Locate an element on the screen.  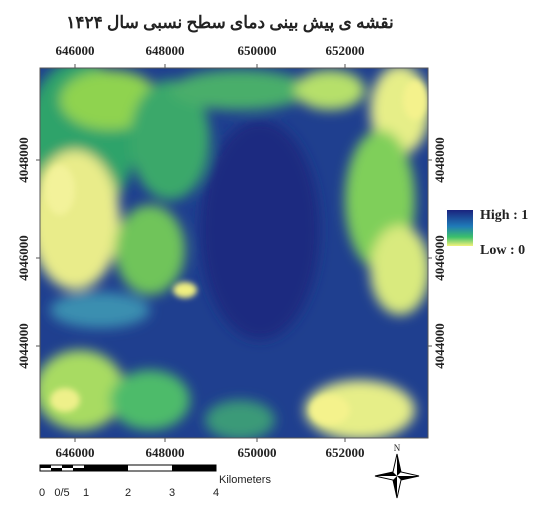
x-coord-top: 652000 is located at coordinates (345, 50).